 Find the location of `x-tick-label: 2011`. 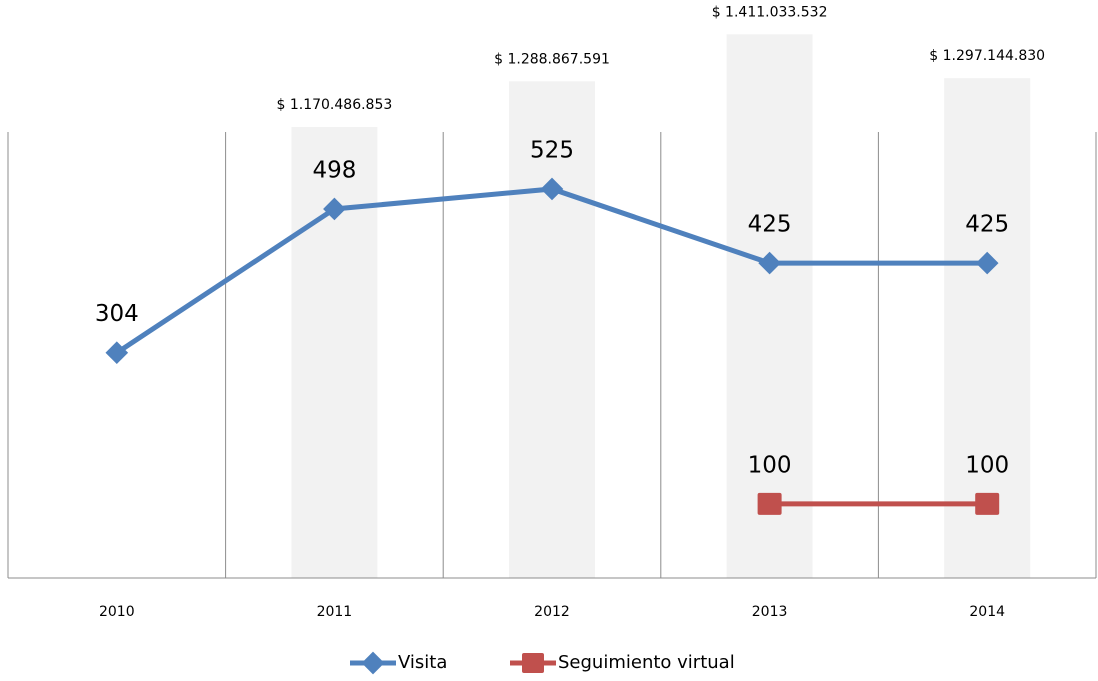

x-tick-label: 2011 is located at coordinates (335, 612).